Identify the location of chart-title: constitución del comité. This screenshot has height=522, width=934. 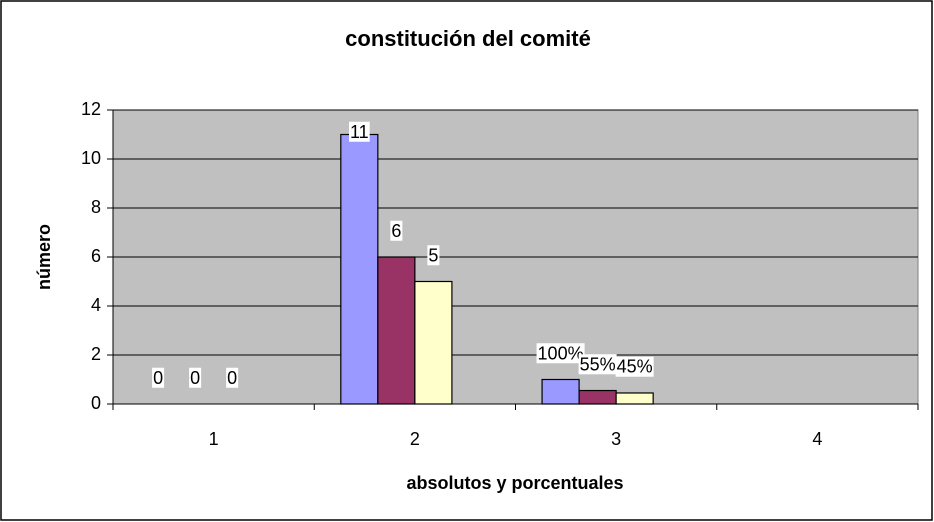
(468, 38).